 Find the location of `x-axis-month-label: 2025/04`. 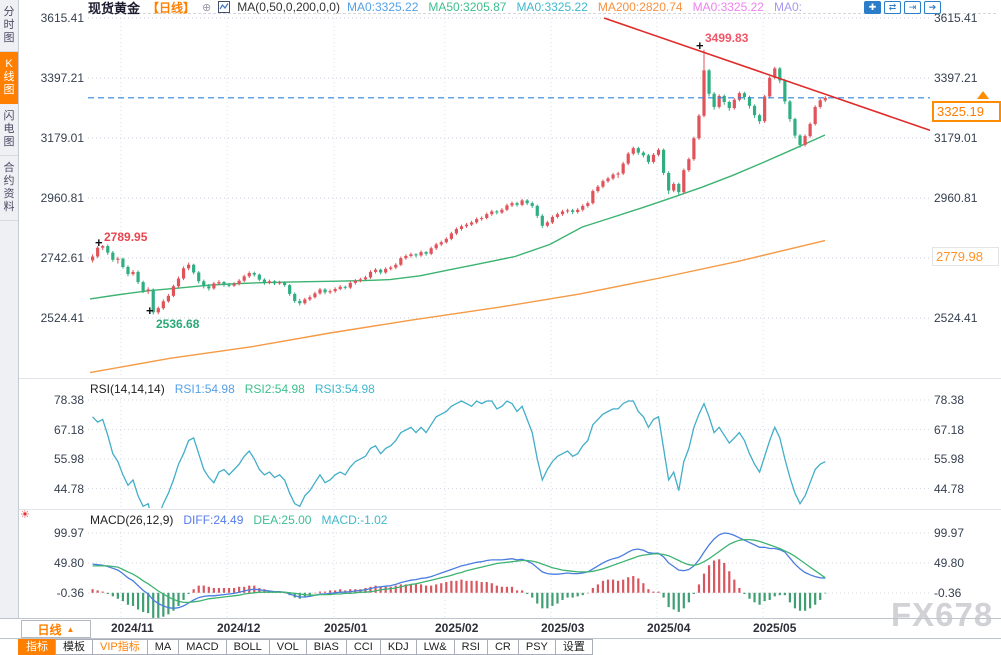

x-axis-month-label: 2025/04 is located at coordinates (669, 628).